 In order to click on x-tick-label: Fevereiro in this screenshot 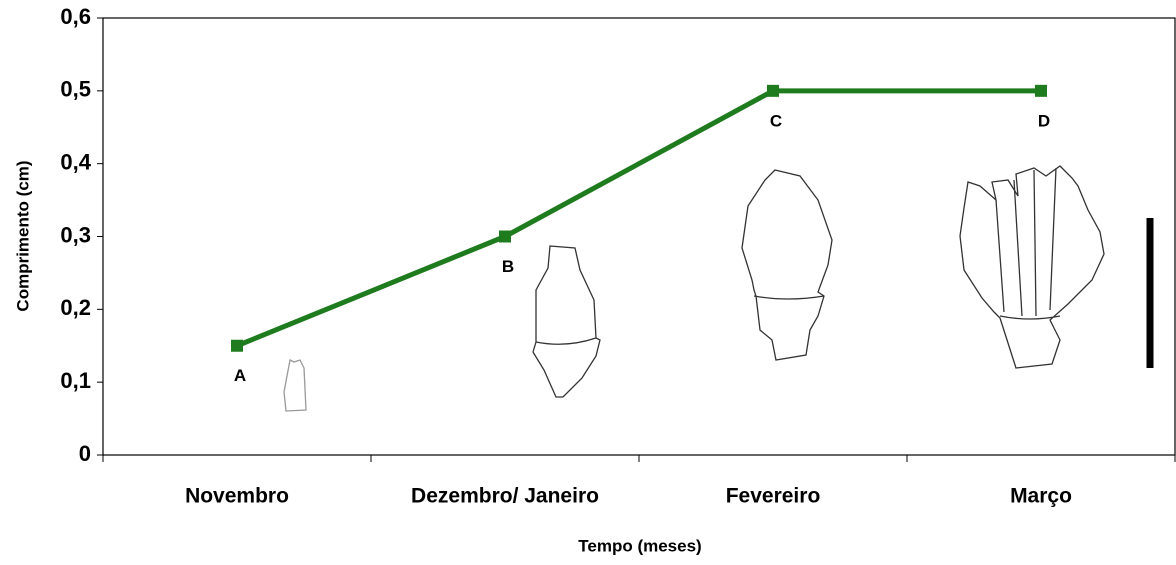, I will do `click(773, 496)`.